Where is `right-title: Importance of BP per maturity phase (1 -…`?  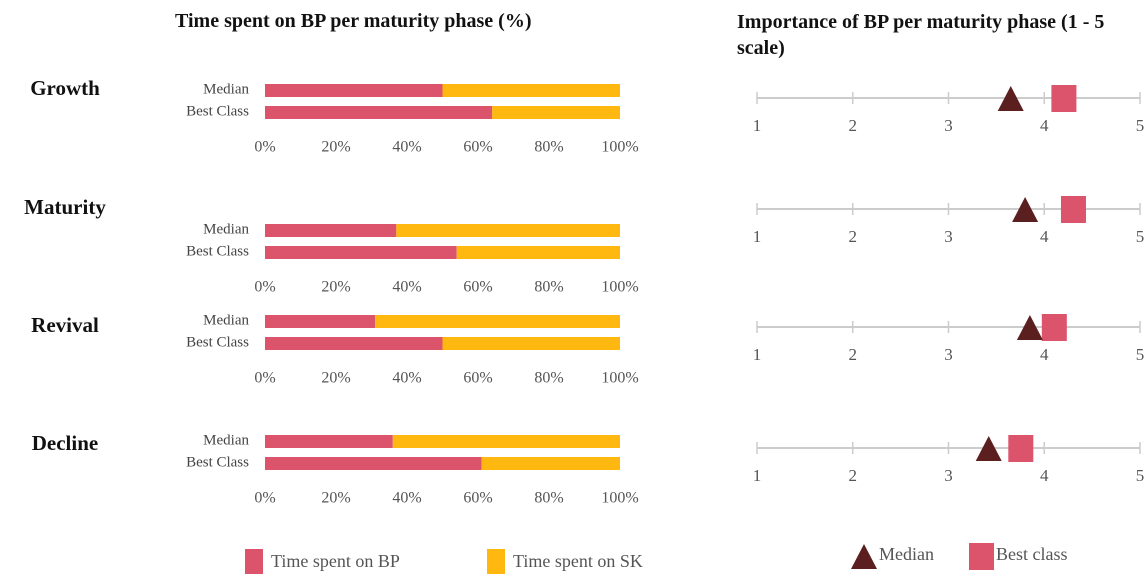 right-title: Importance of BP per maturity phase (1 -… is located at coordinates (921, 35).